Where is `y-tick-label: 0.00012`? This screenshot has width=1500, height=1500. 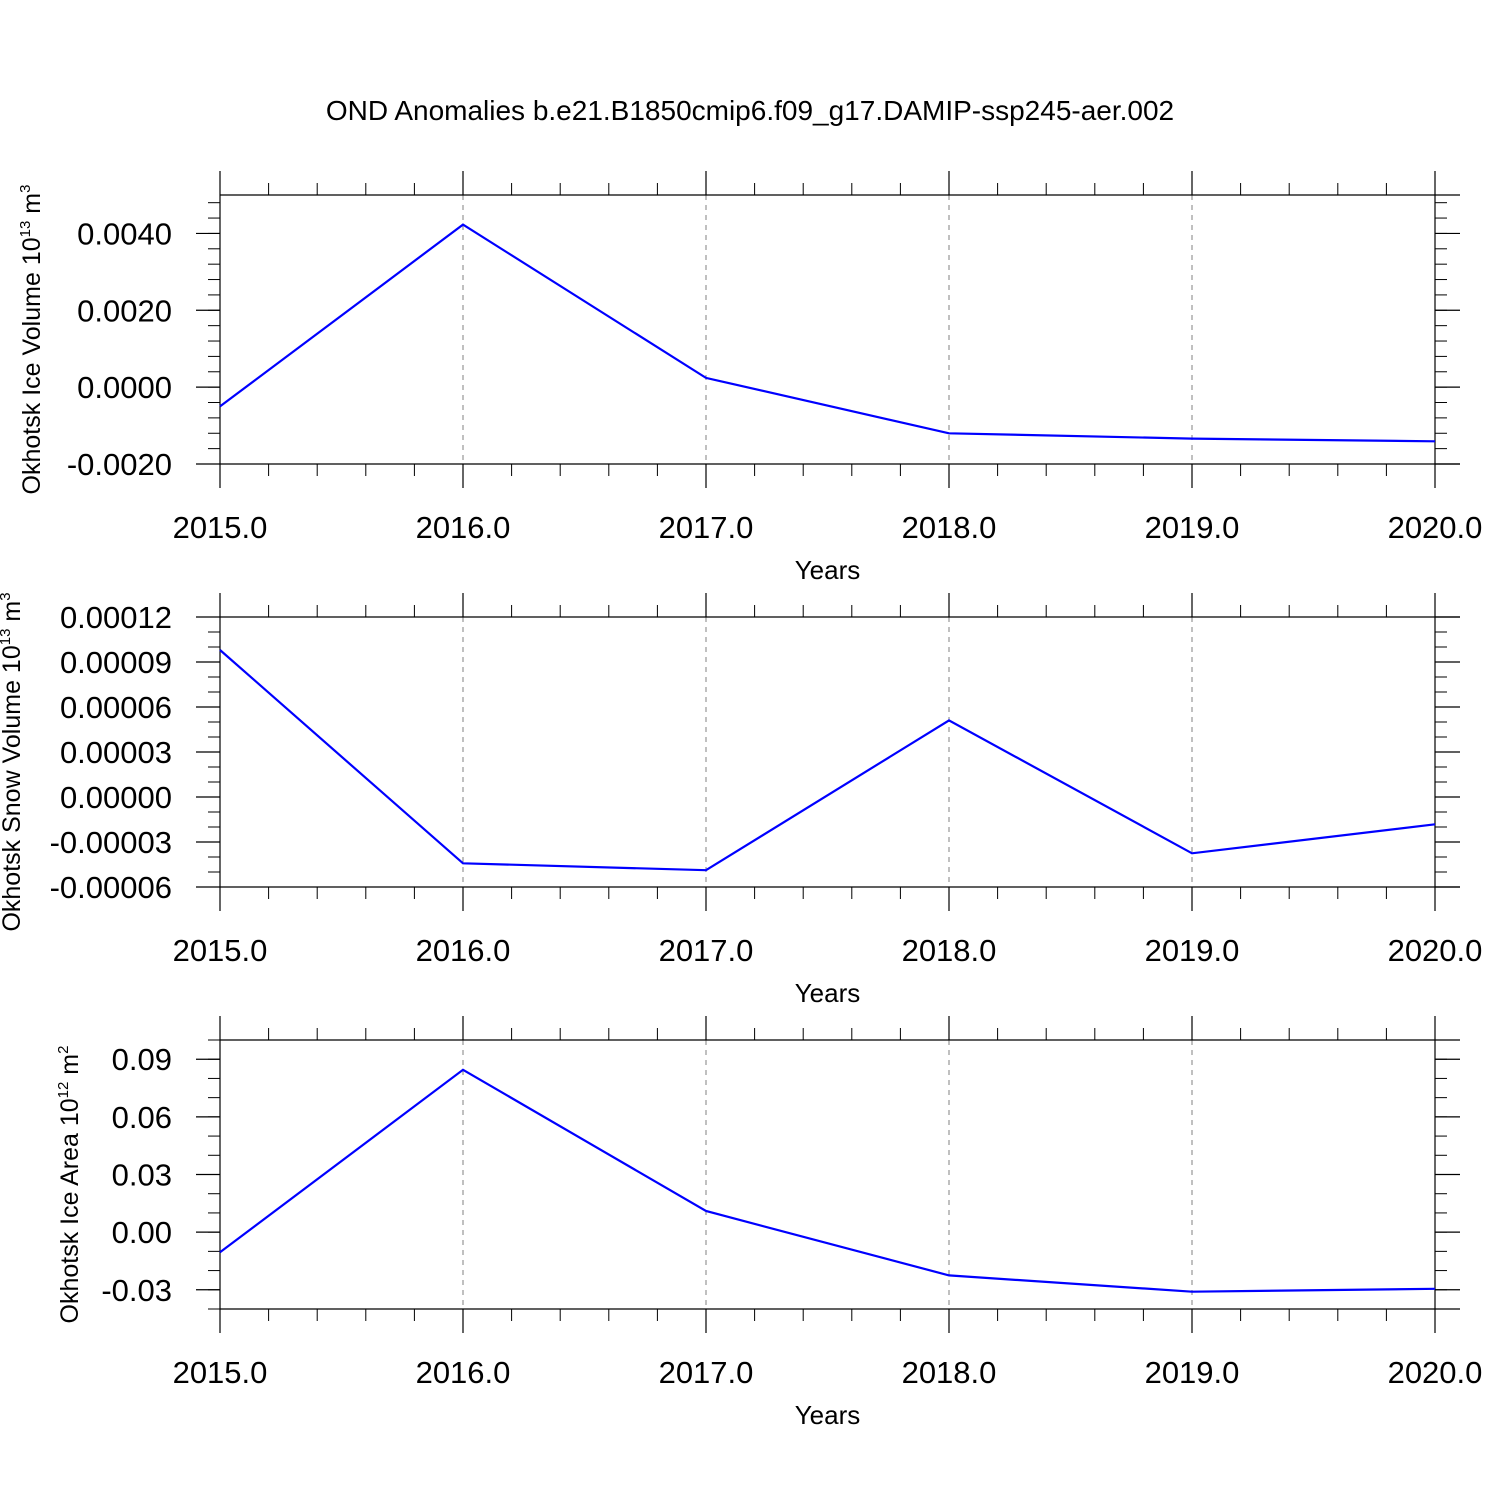
y-tick-label: 0.00012 is located at coordinates (116, 617).